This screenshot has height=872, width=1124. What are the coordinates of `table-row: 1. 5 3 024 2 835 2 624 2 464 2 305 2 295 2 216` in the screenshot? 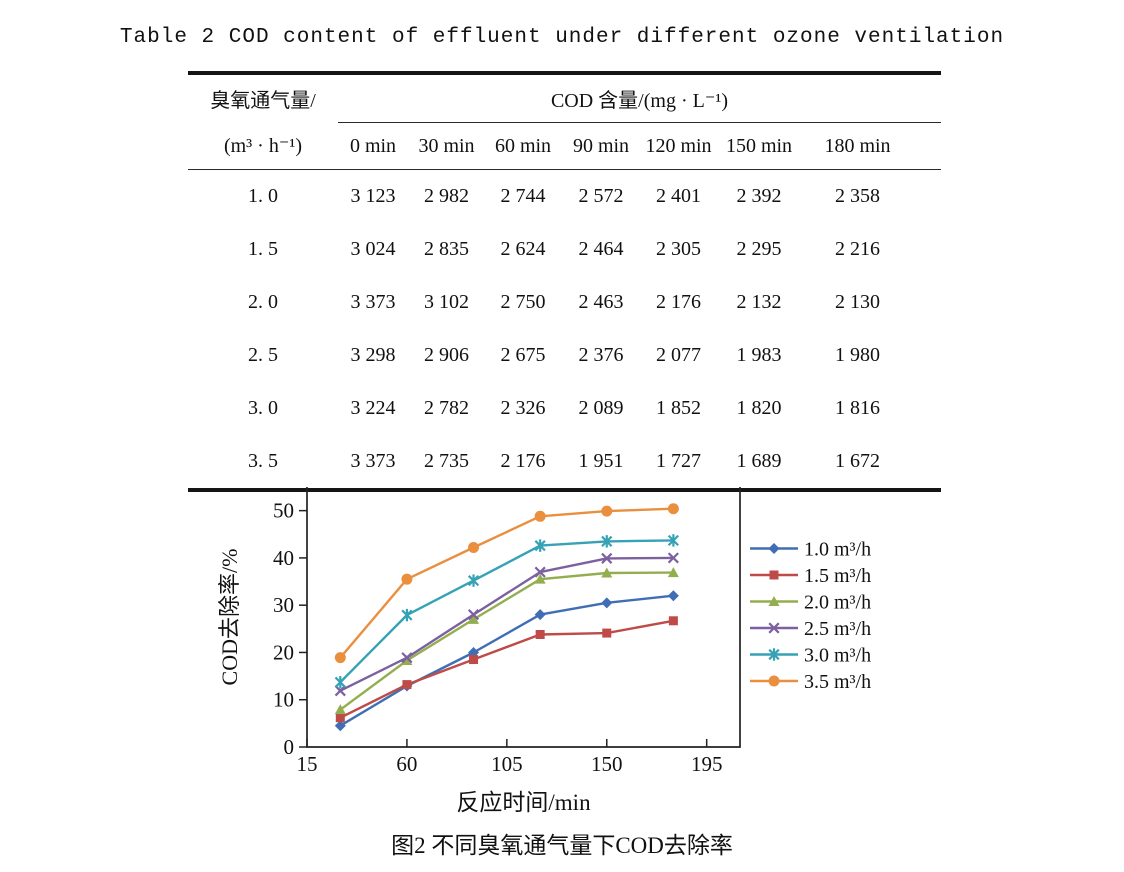 It's located at (564, 249).